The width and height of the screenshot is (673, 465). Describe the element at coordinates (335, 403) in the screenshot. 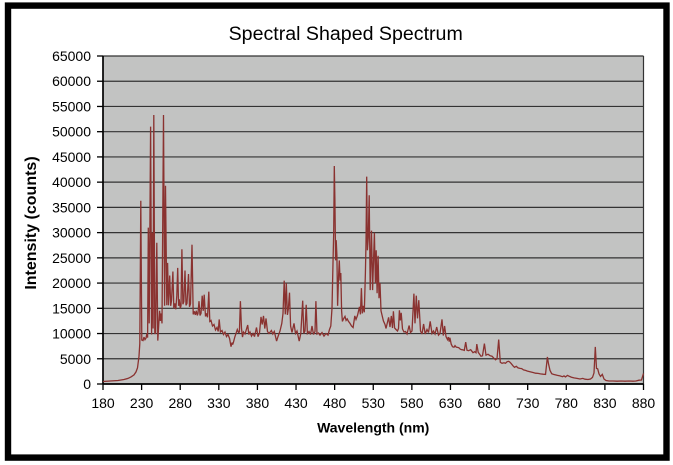

I see `svg-text: 480` at that location.